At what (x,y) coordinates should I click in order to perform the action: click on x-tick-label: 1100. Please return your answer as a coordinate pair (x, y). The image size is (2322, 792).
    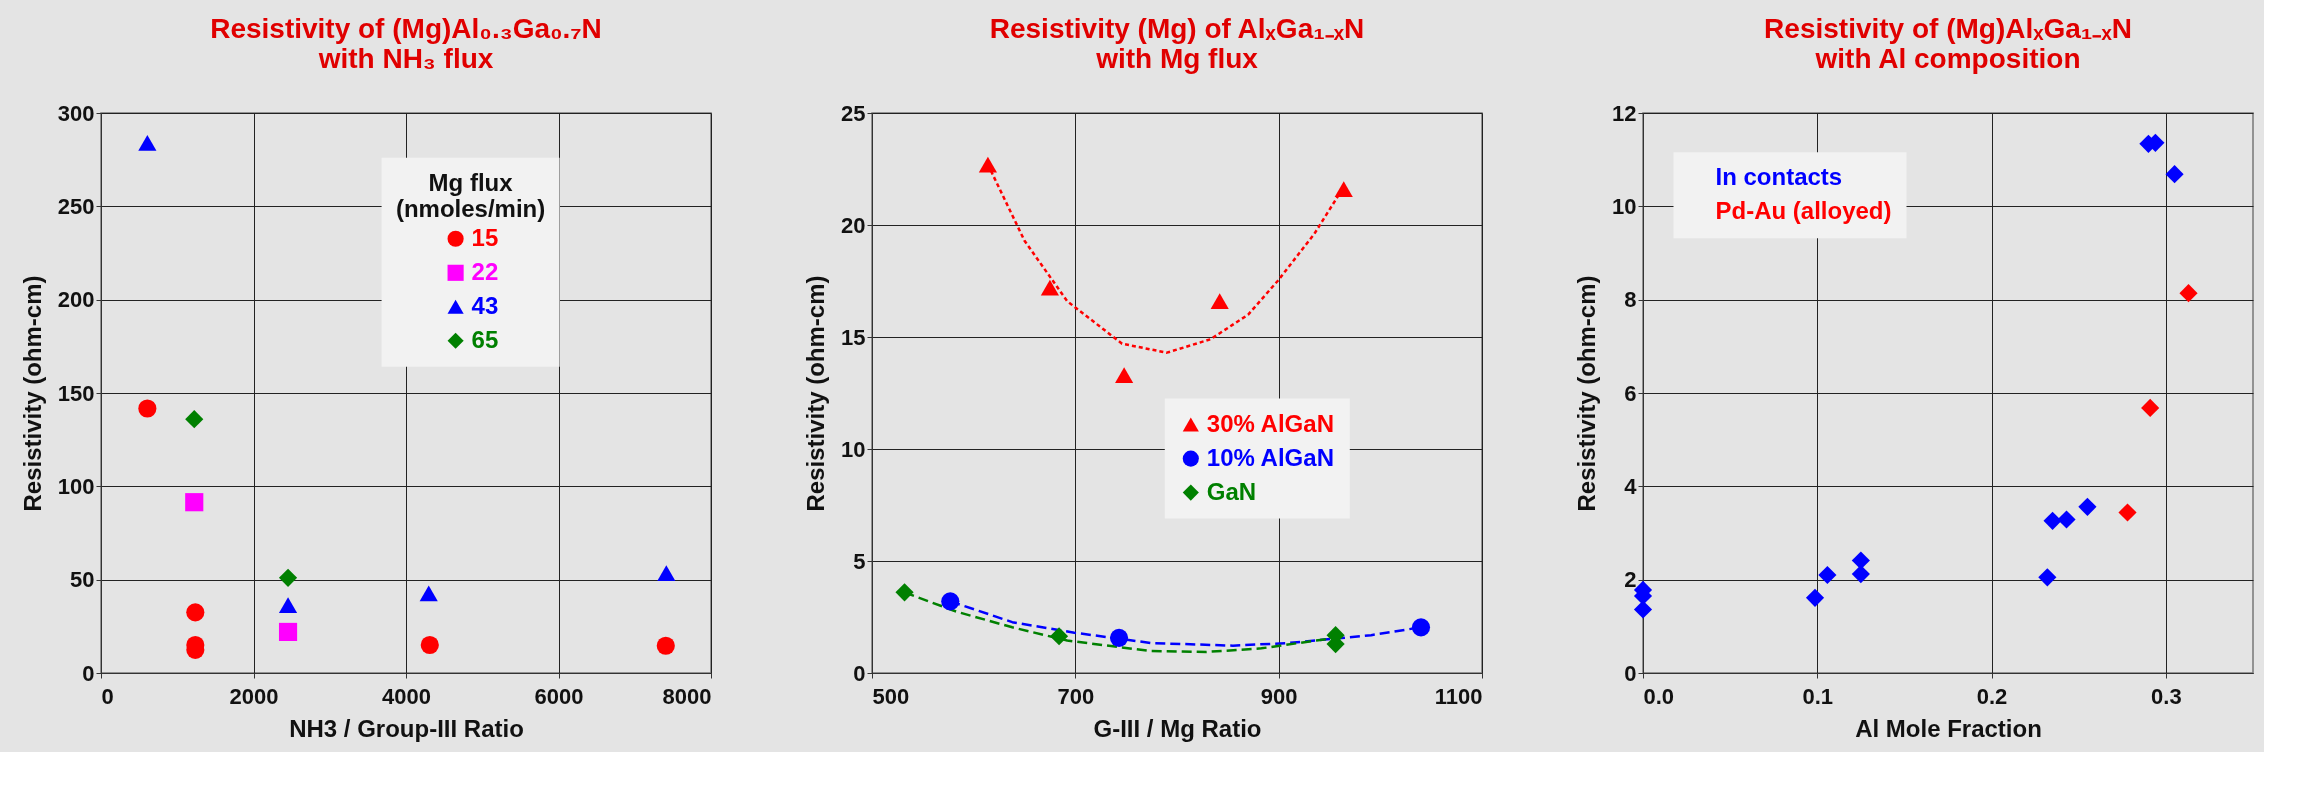
    Looking at the image, I should click on (1458, 696).